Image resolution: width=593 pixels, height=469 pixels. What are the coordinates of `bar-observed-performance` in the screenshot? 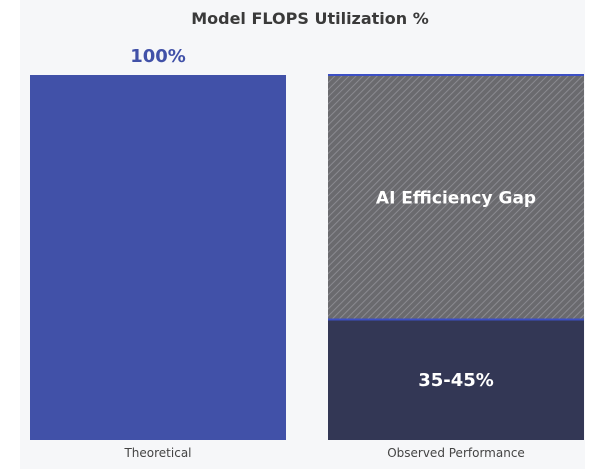 It's located at (456, 379).